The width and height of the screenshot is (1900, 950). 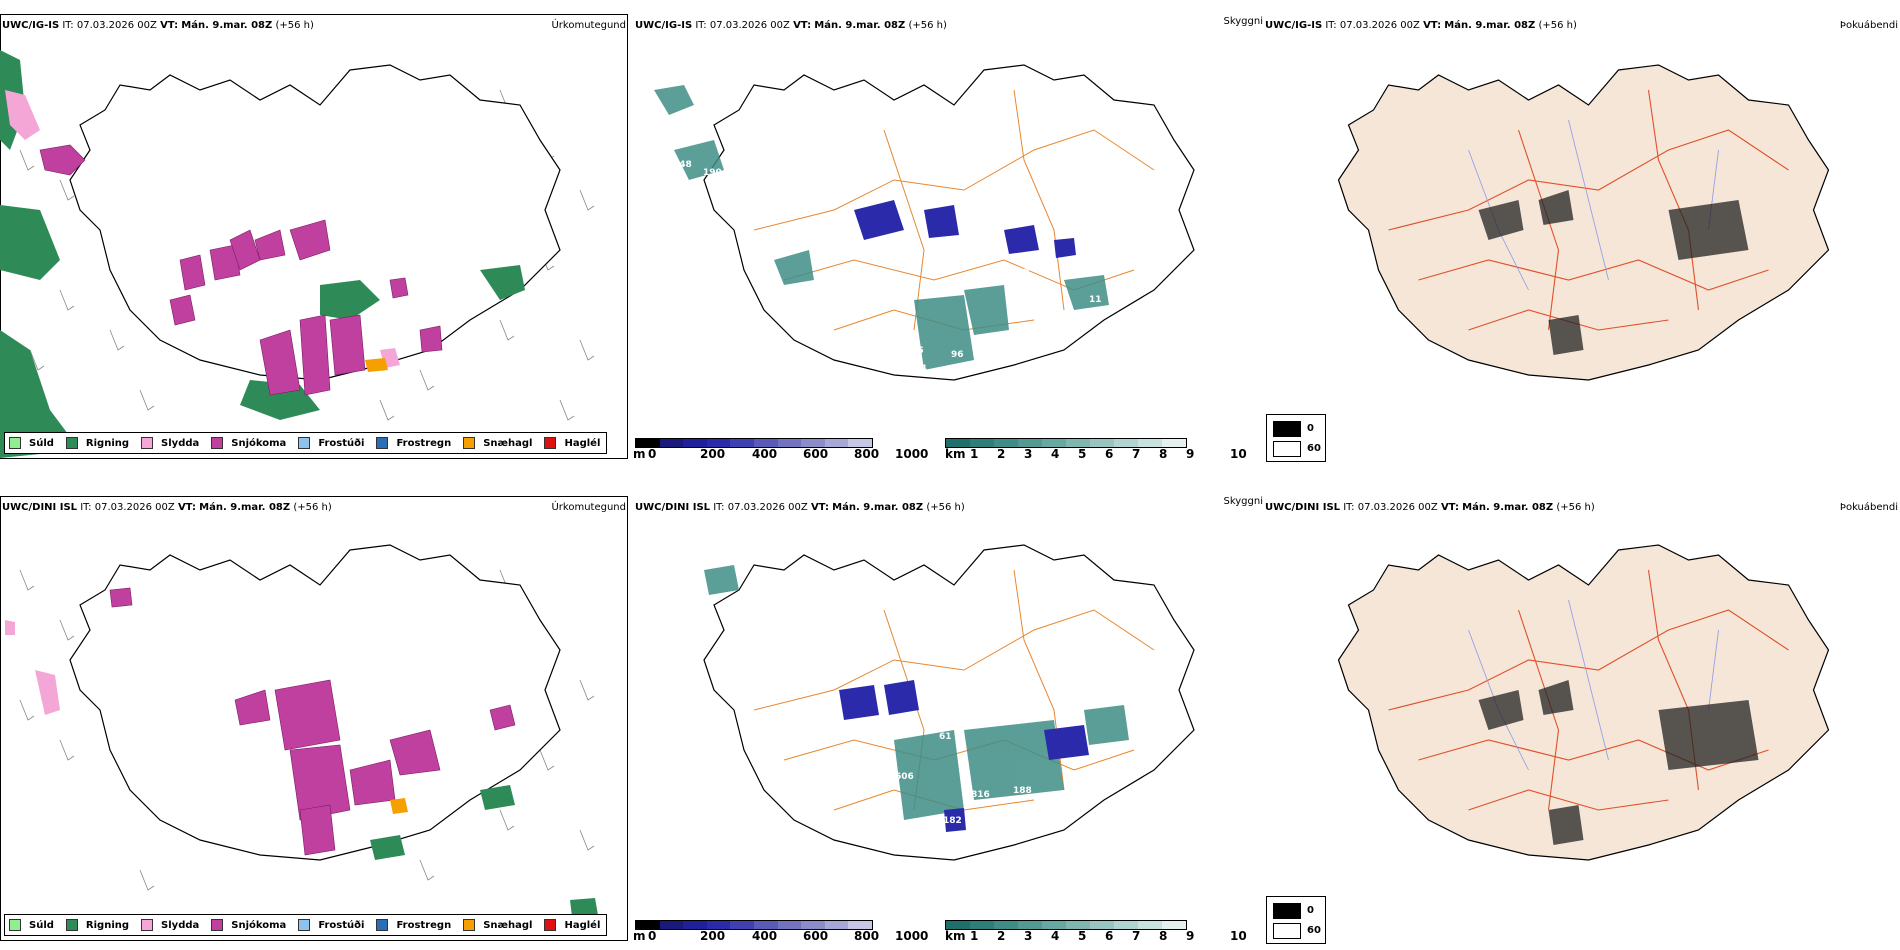 I want to click on map-value-label: 805, so click(x=914, y=351).